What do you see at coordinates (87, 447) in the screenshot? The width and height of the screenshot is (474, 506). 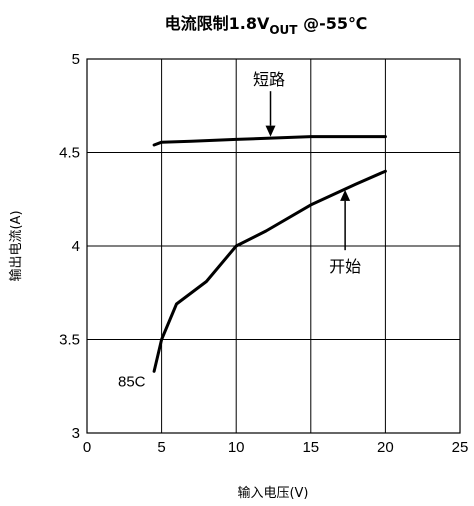 I see `x-tick-label: 0` at bounding box center [87, 447].